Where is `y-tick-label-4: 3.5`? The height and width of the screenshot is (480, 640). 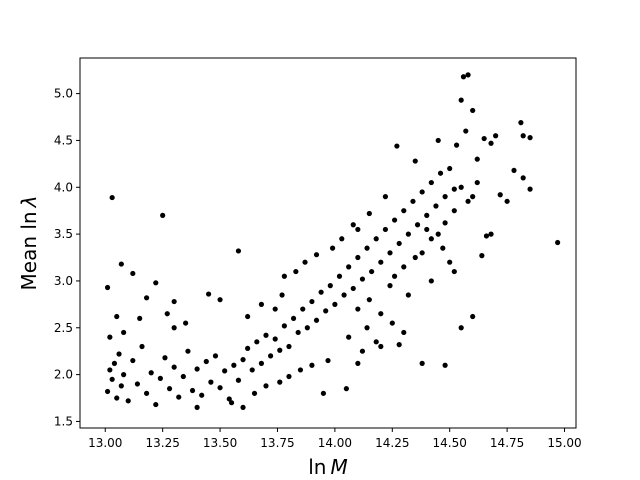 y-tick-label-4: 3.5 is located at coordinates (63, 234).